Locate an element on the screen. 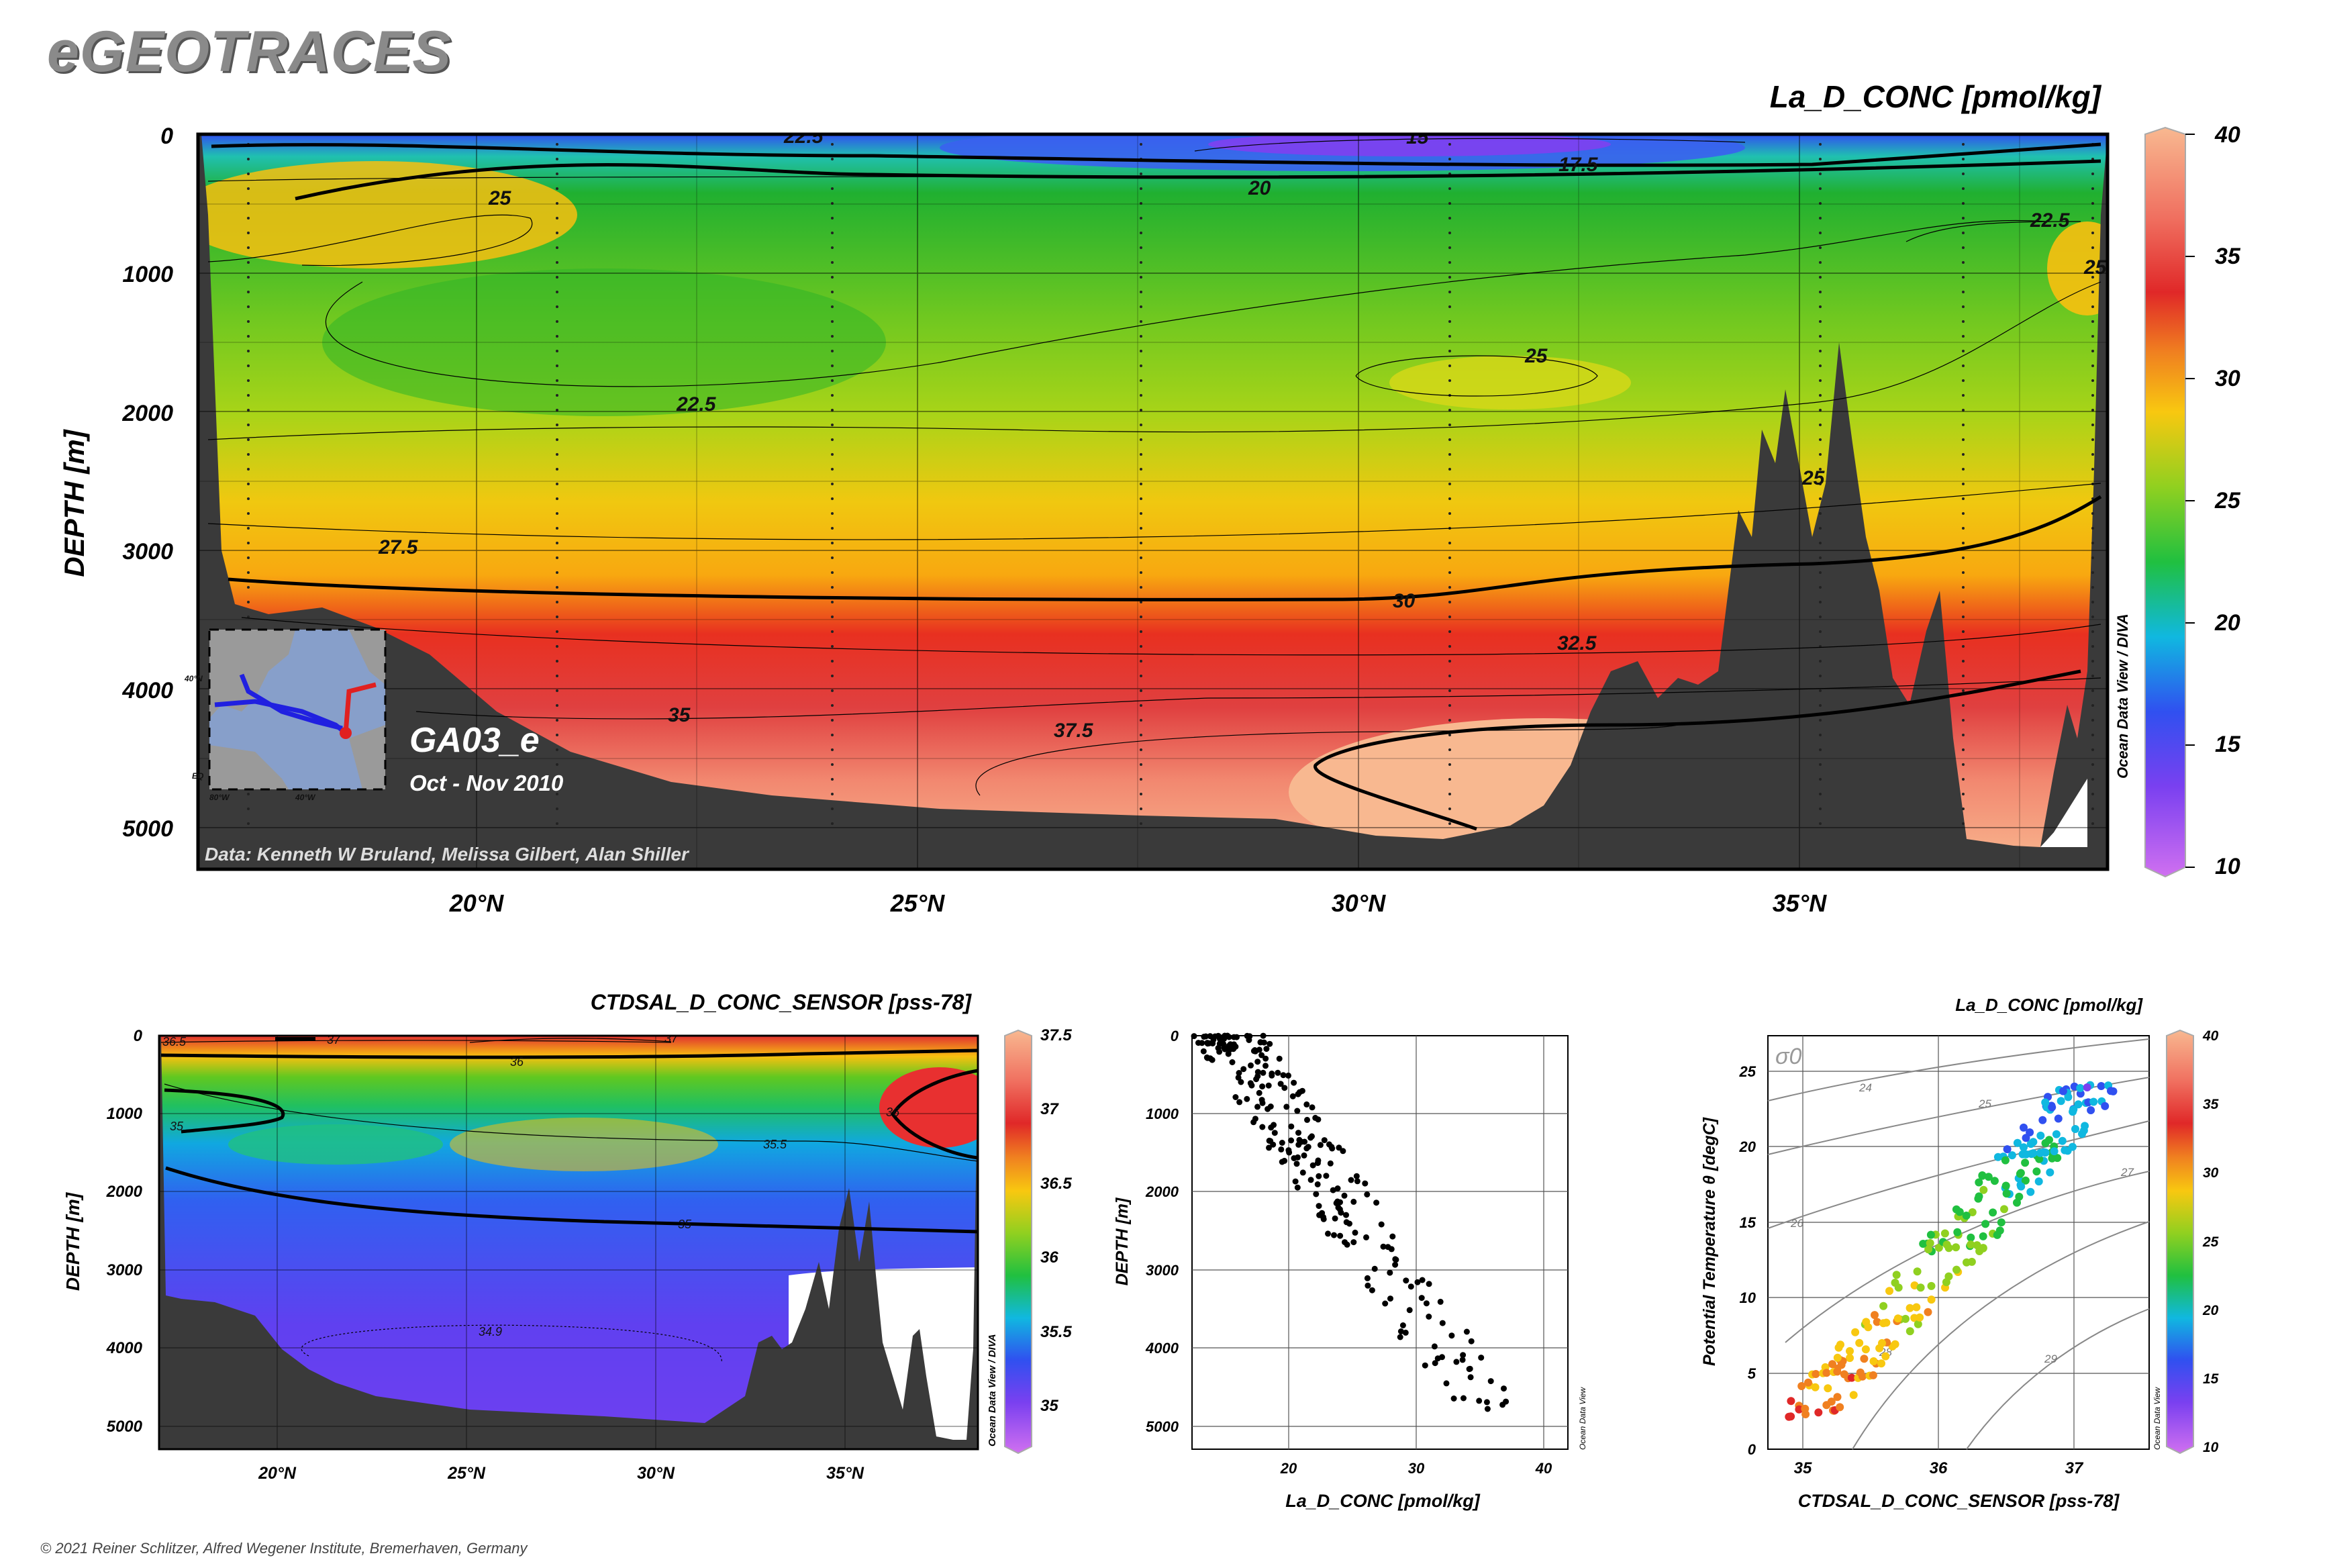 This screenshot has width=2327, height=1568. contour-label: 25 is located at coordinates (500, 198).